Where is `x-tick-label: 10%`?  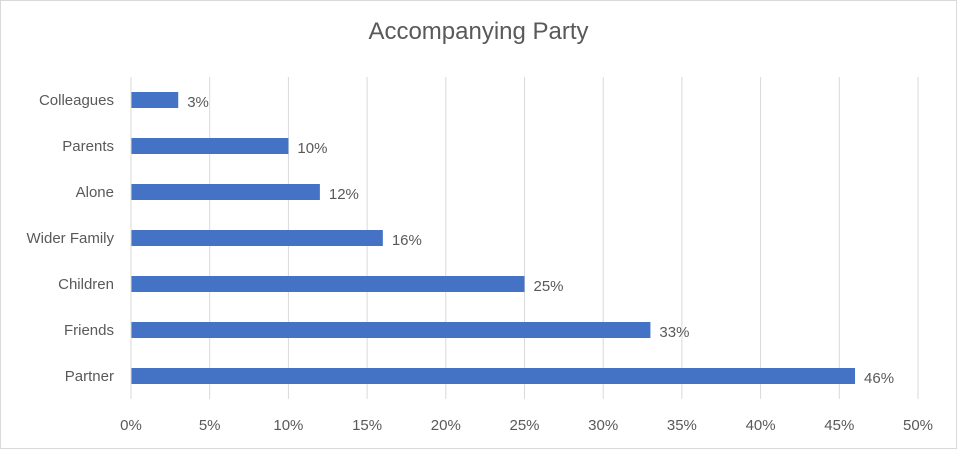
x-tick-label: 10% is located at coordinates (288, 425).